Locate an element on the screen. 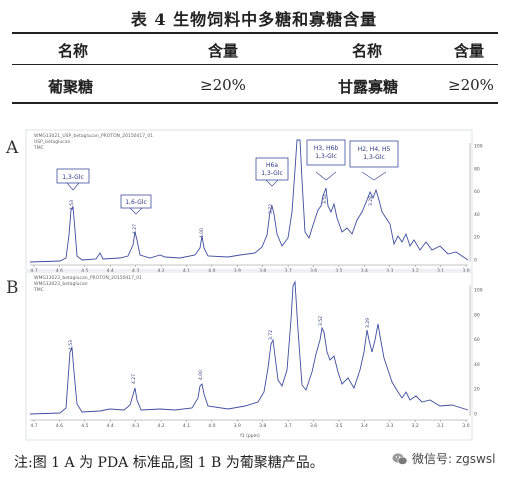 This screenshot has height=477, width=508. annotation-13glc: 1,3-Glc is located at coordinates (73, 177).